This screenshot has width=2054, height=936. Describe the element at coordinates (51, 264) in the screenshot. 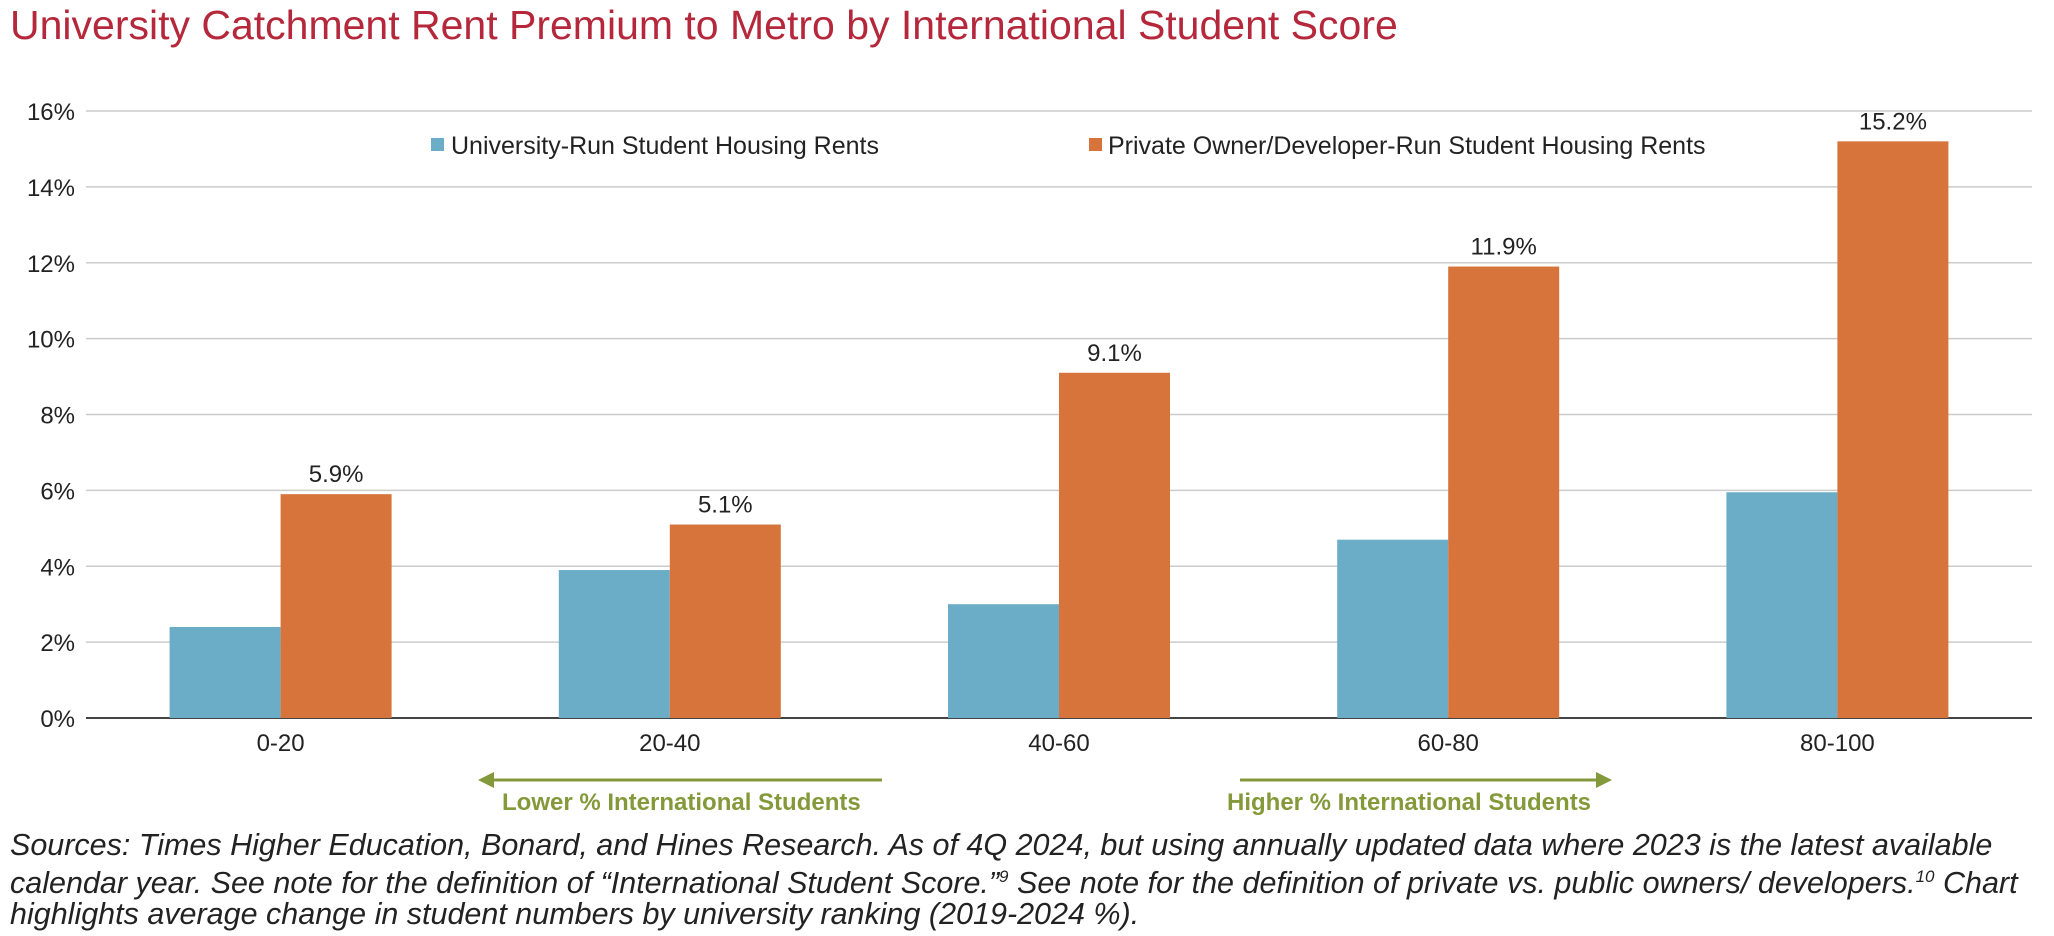

I see `y-tick-label: 12%` at that location.